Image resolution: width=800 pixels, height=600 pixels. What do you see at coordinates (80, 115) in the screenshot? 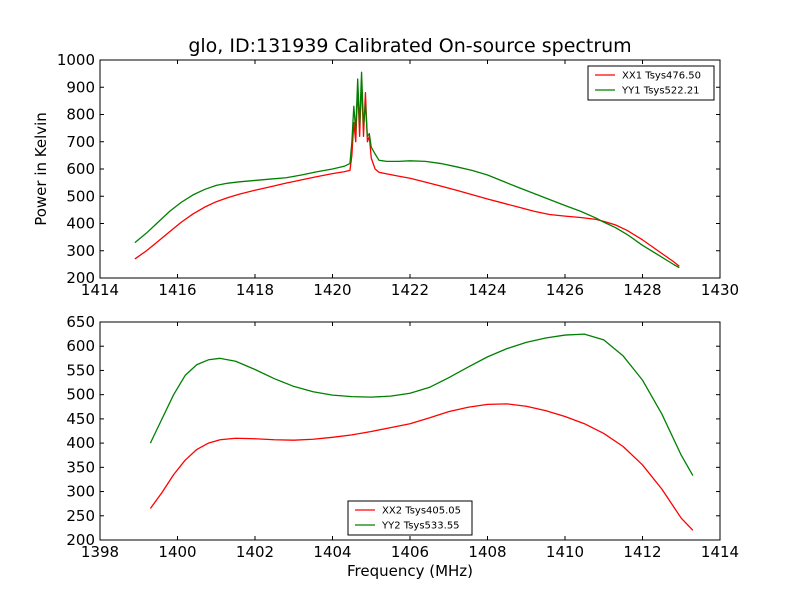
I see `y-tick-label: 800` at bounding box center [80, 115].